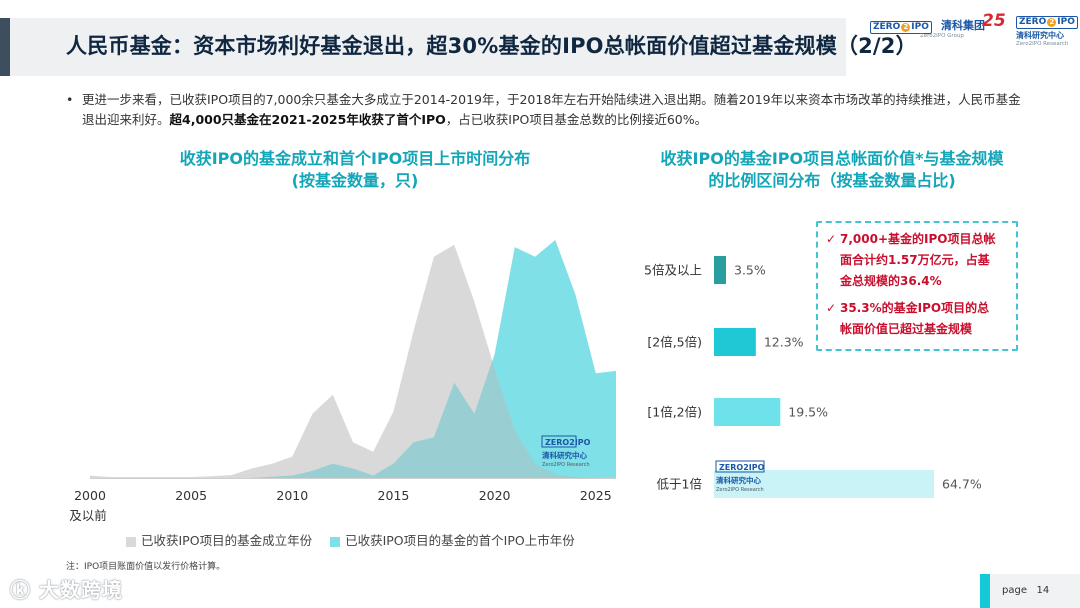  I want to click on bar-category-label: [1倍,2倍), so click(674, 412).